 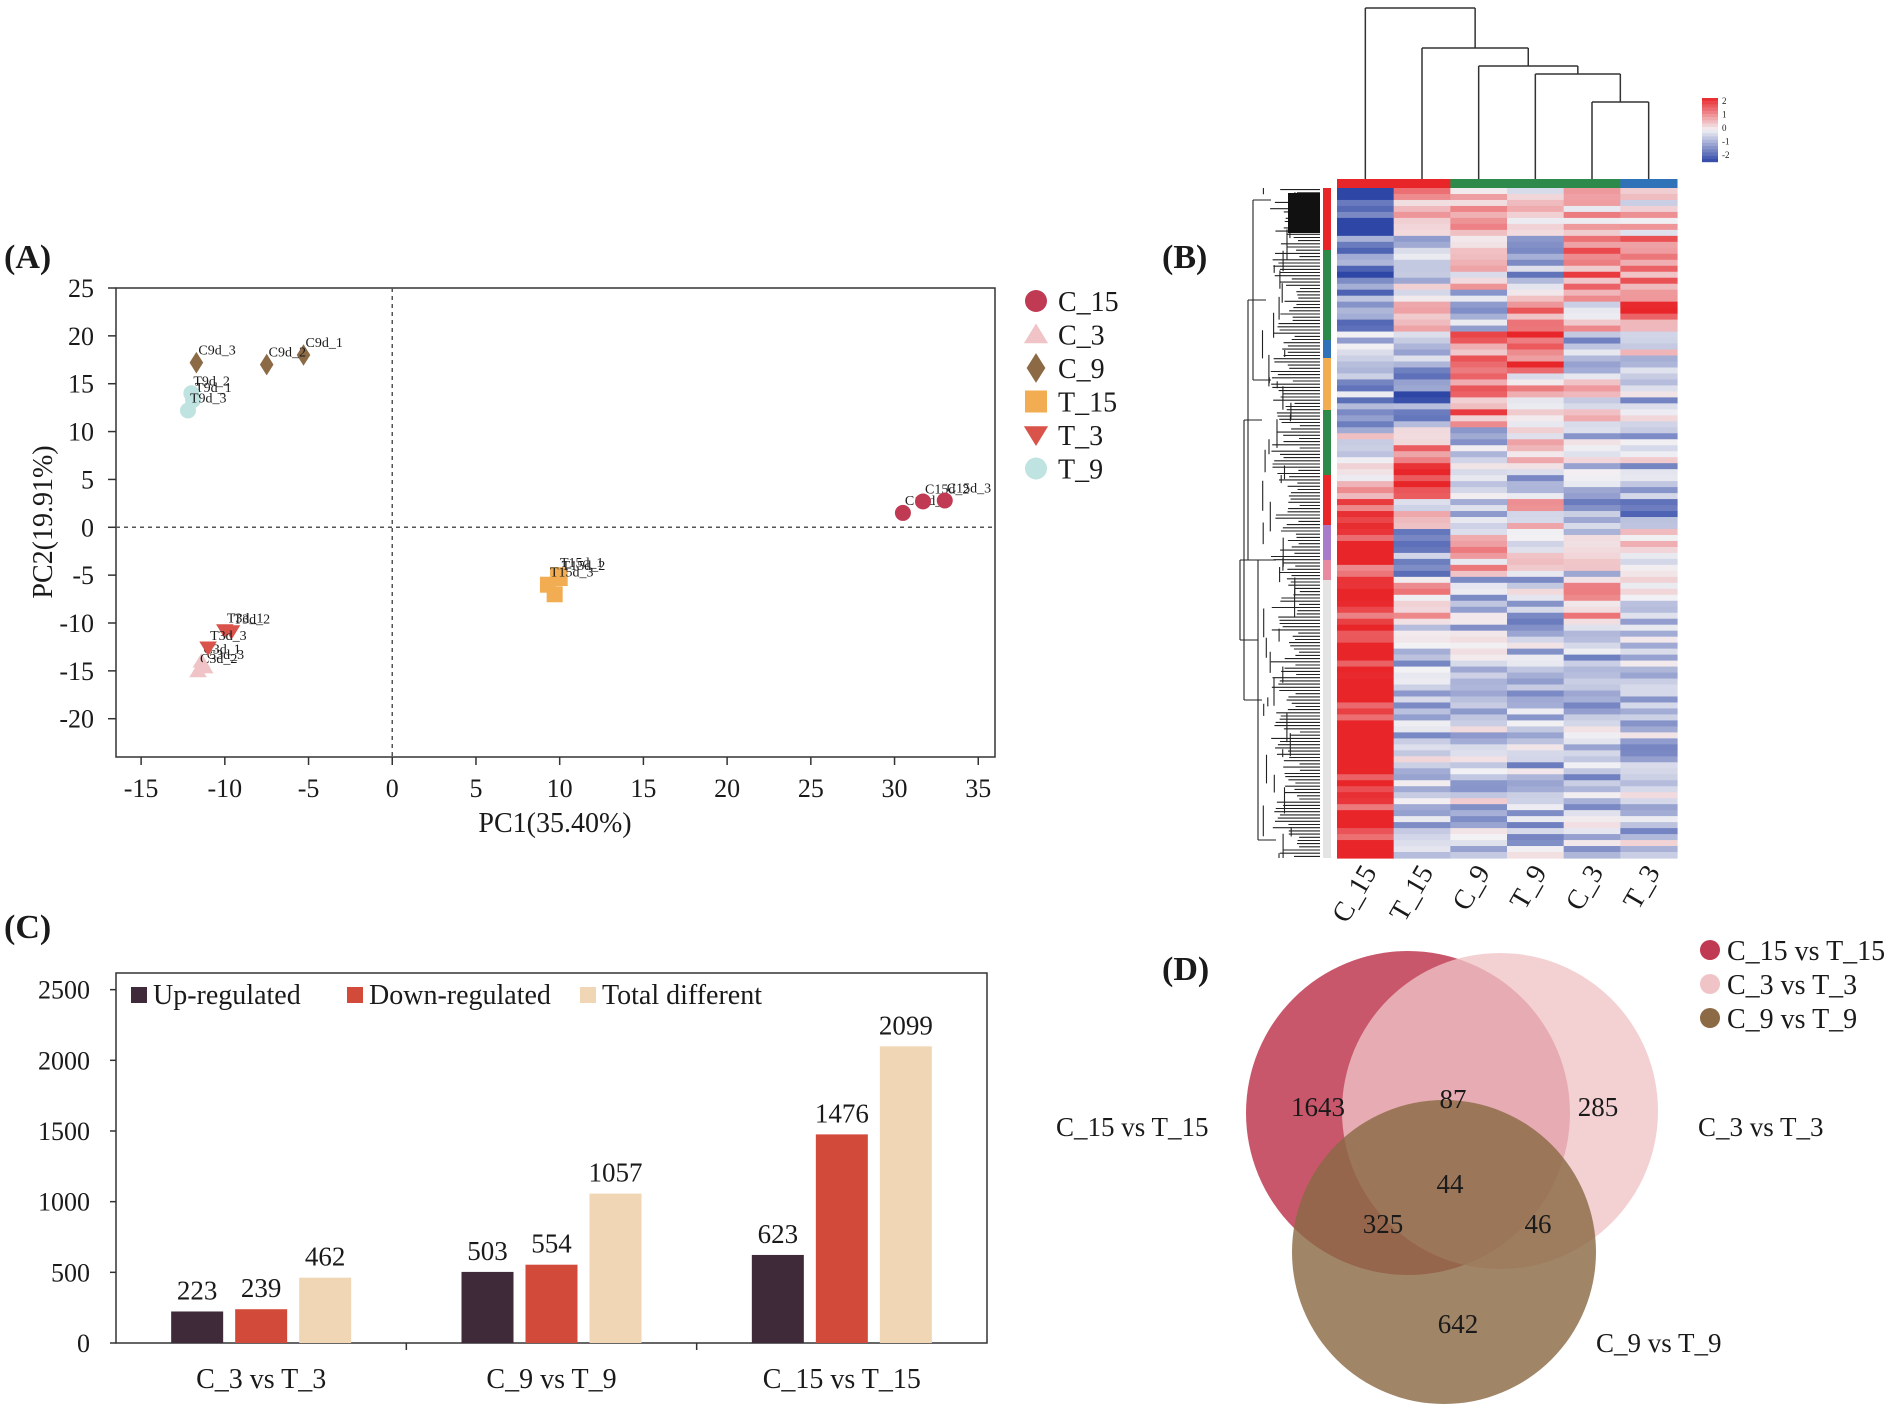 I want to click on pca-y-axis-label: PC2(19.91%), so click(x=43, y=521).